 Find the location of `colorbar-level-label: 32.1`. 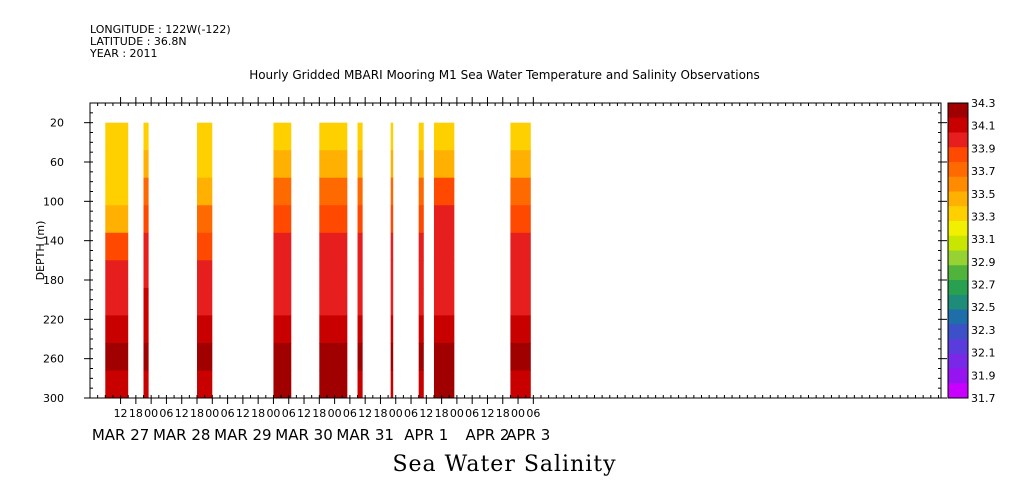

colorbar-level-label: 32.1 is located at coordinates (983, 353).